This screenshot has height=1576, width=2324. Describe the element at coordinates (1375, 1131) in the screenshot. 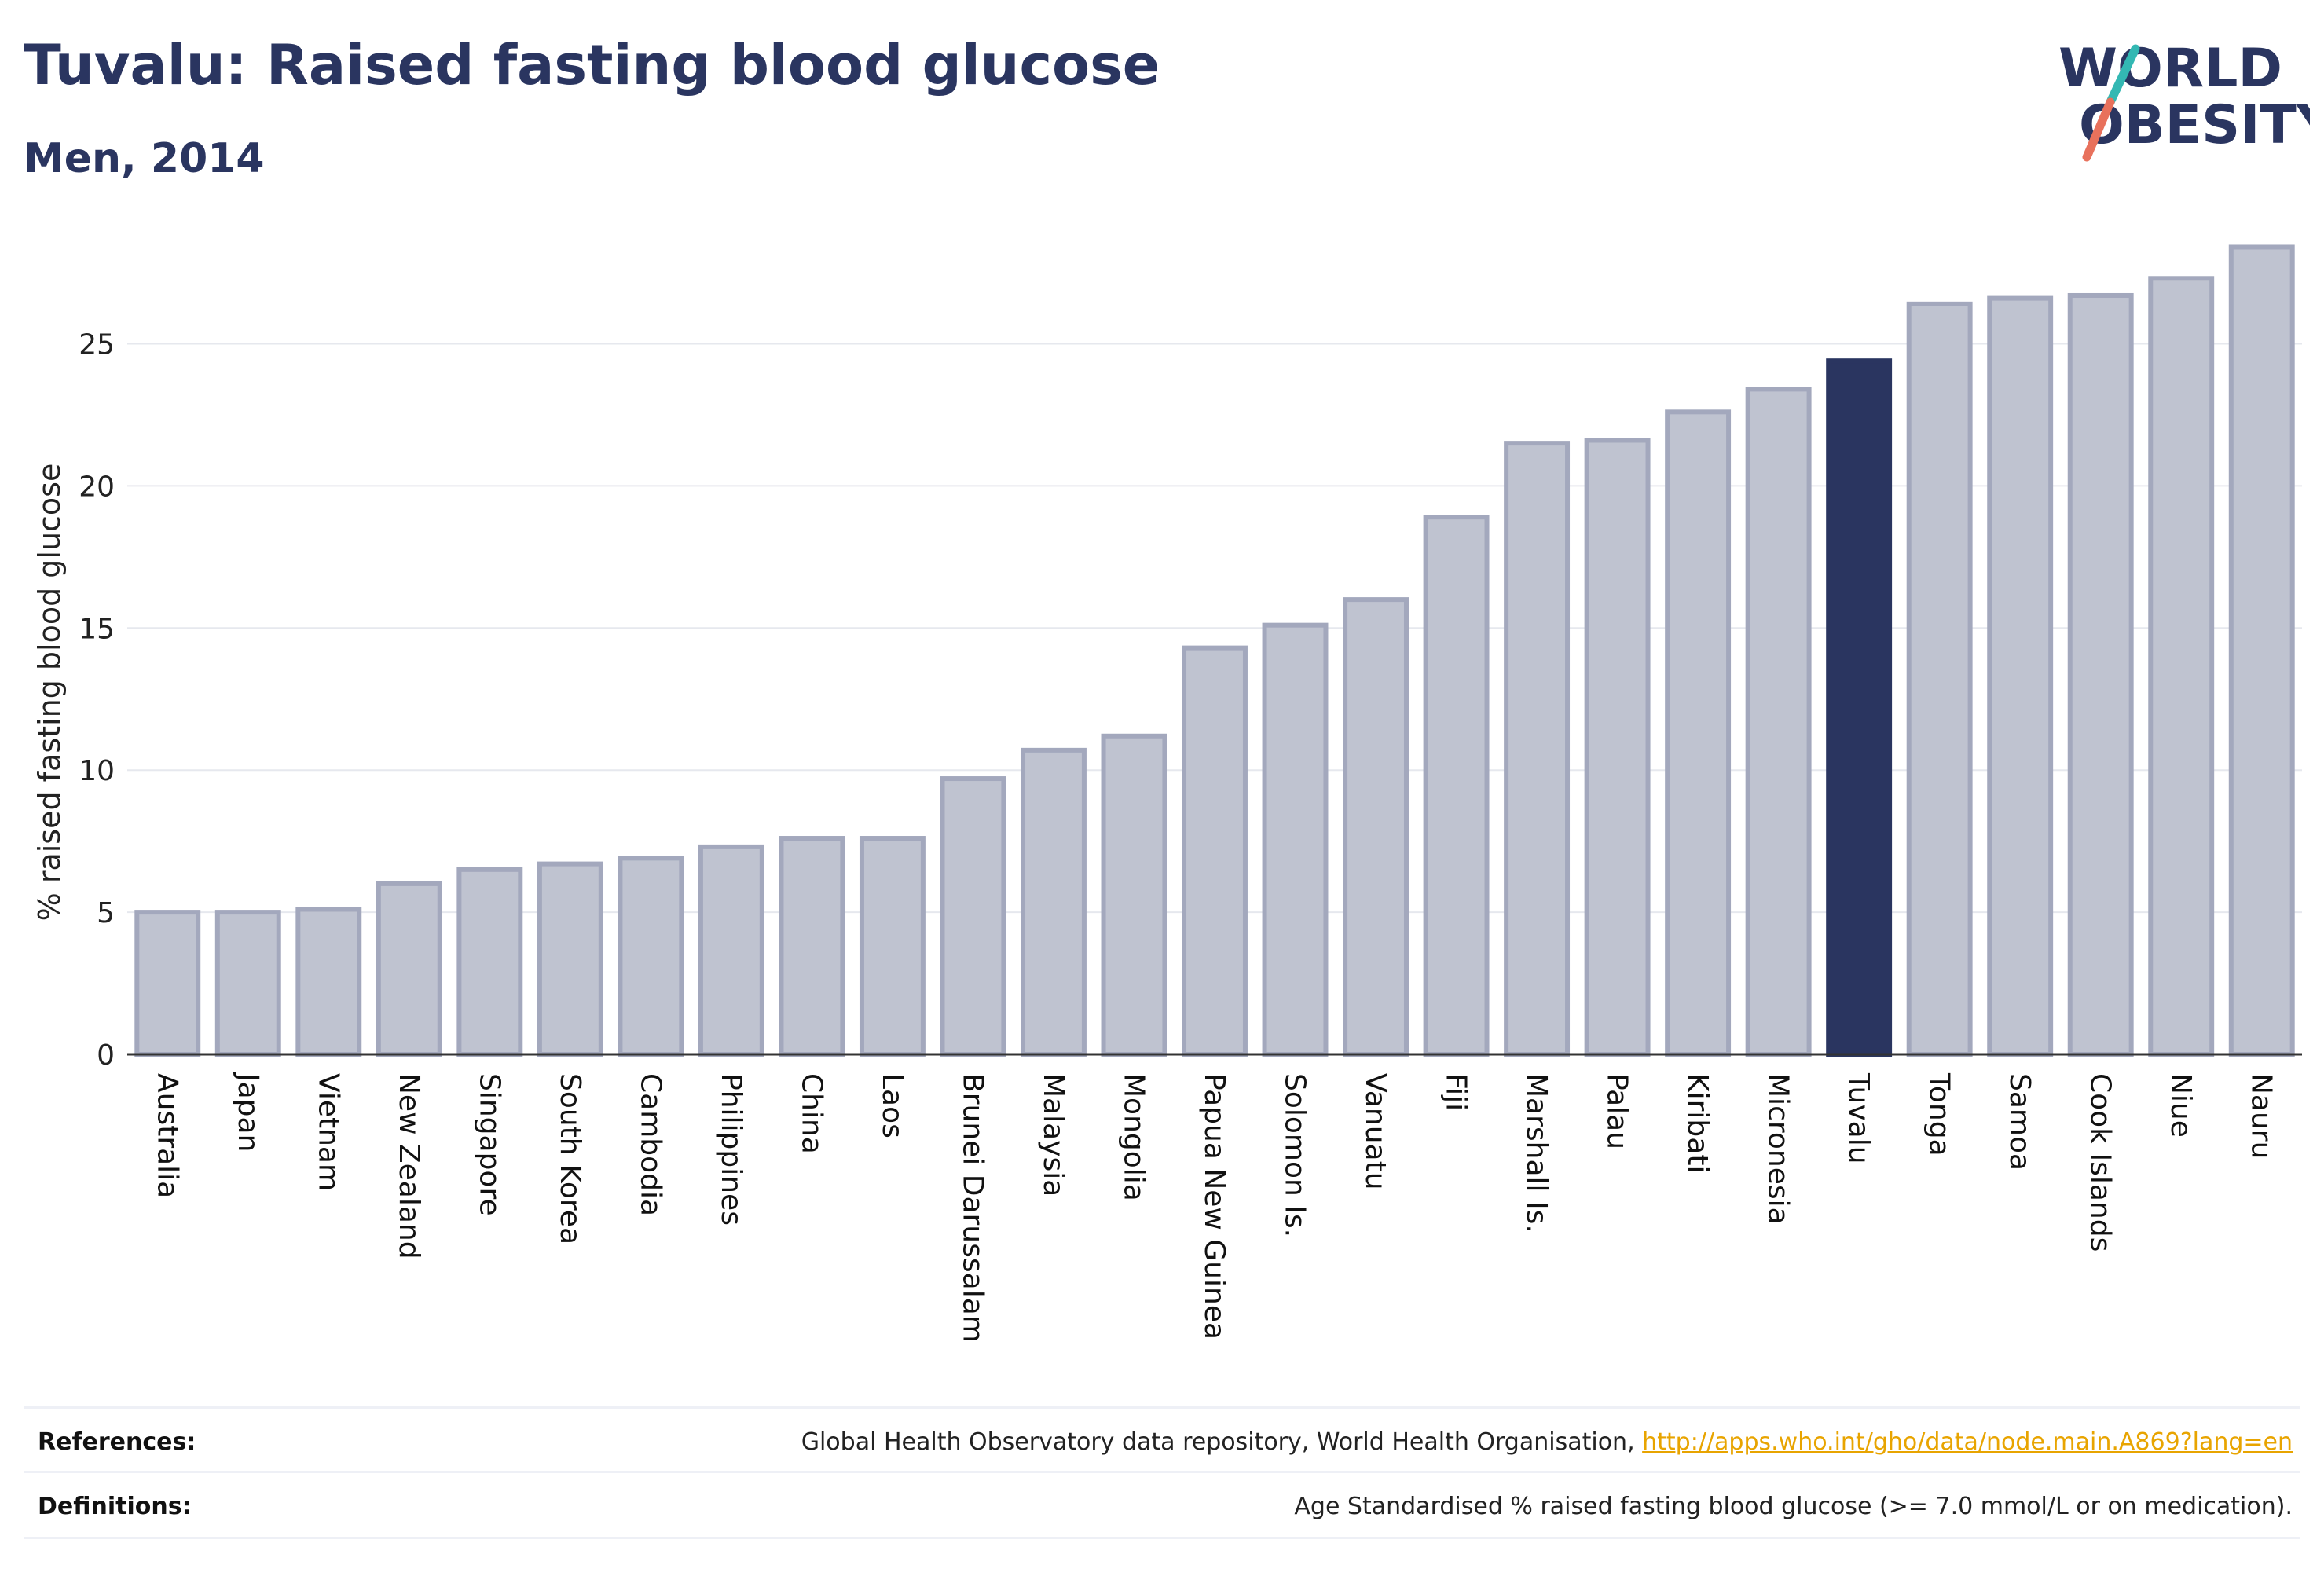

I see `x-tick-label: Vanuatu` at that location.